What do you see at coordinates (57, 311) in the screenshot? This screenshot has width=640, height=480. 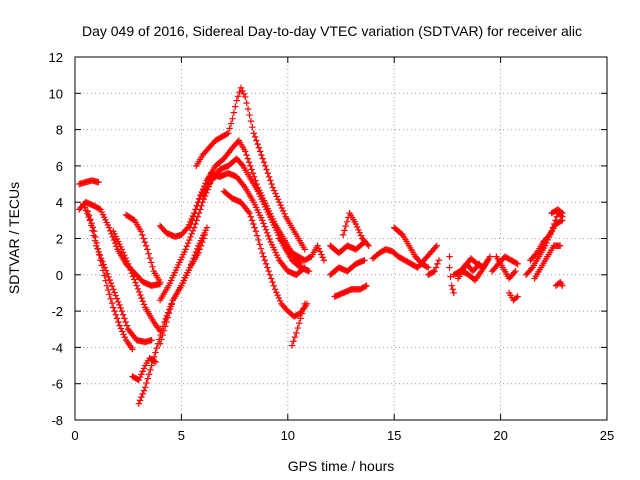 I see `y-tick-label: -2` at bounding box center [57, 311].